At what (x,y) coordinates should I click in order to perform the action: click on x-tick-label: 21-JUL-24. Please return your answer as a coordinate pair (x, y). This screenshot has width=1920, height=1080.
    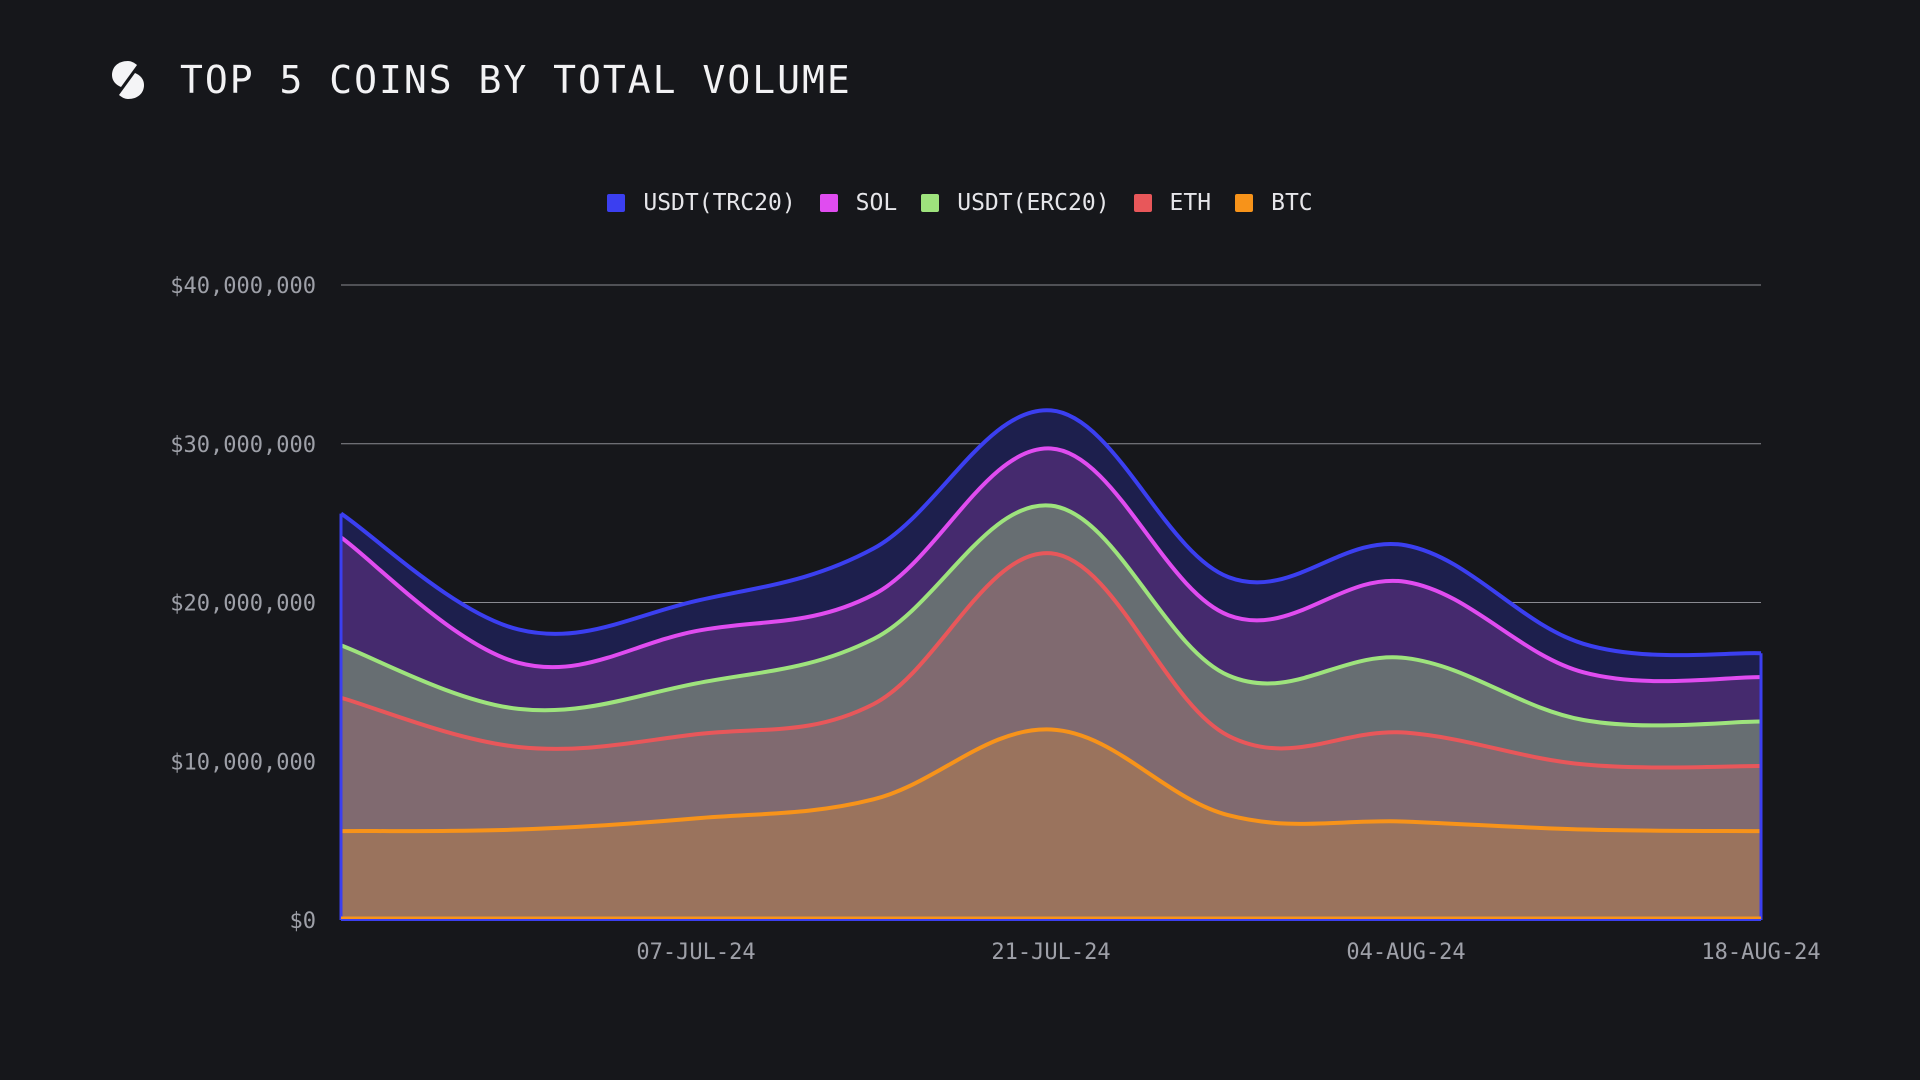
    Looking at the image, I should click on (1050, 952).